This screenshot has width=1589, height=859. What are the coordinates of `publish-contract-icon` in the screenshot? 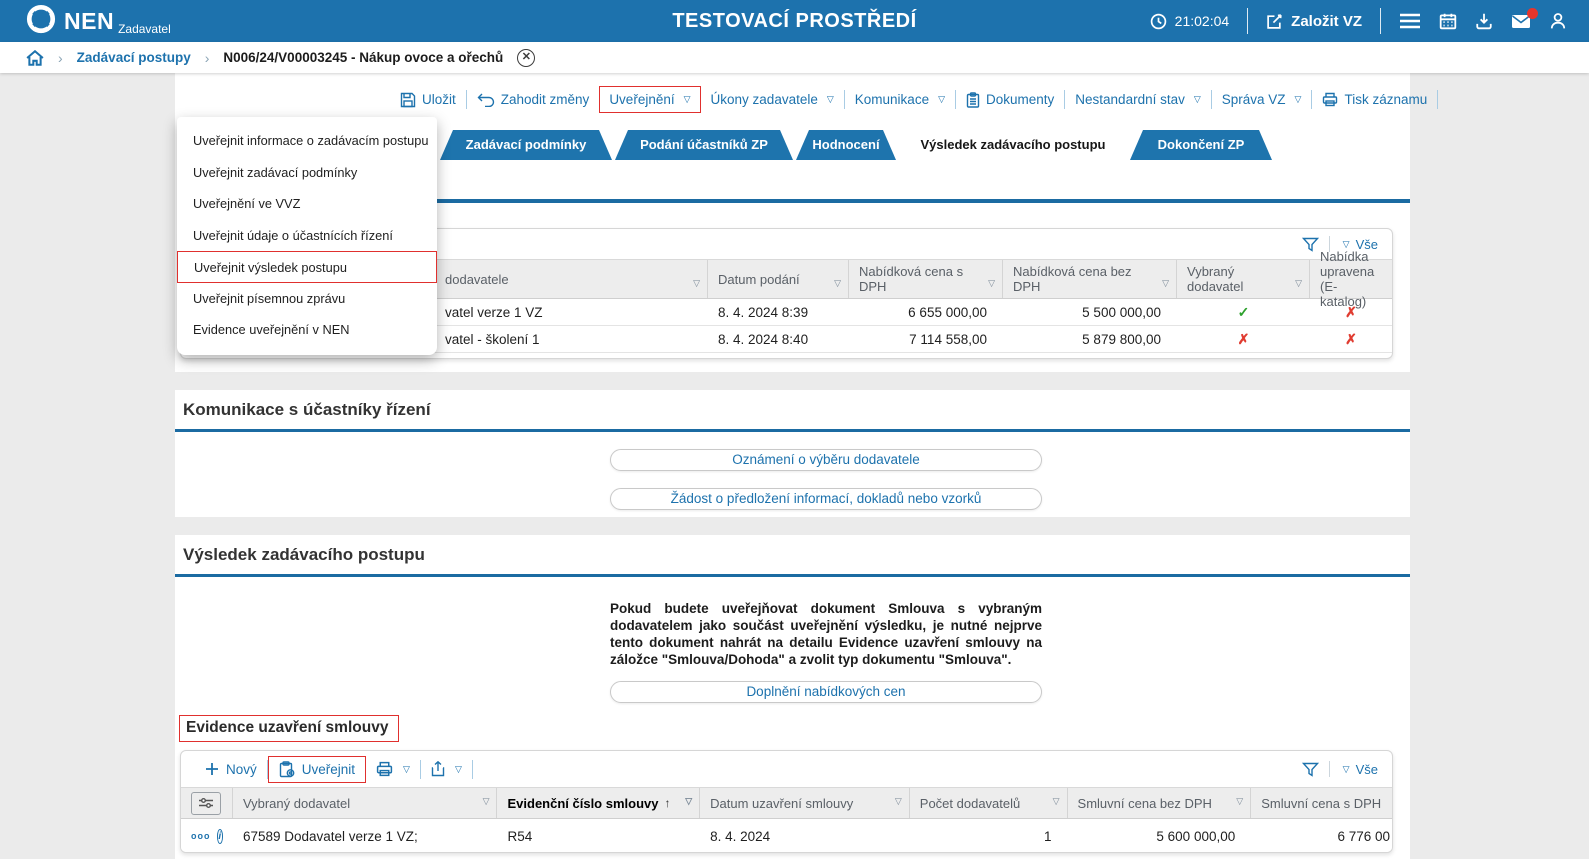 It's located at (287, 769).